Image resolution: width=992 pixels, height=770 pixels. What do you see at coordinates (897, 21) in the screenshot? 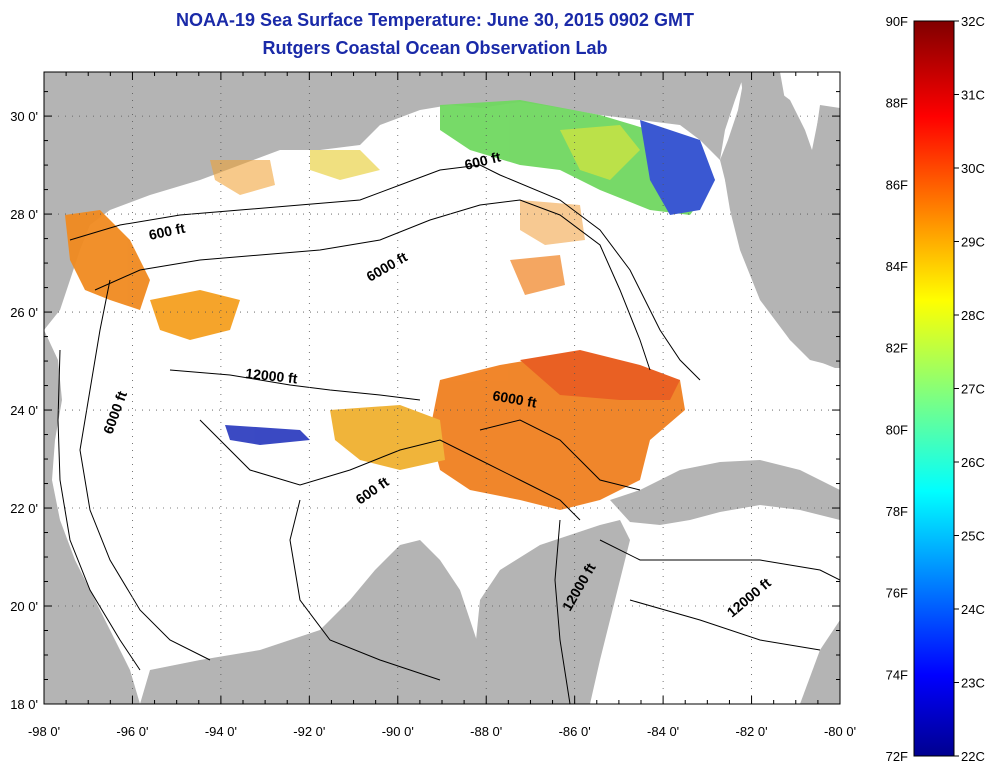
I see `colorbar-f-label: 90F` at bounding box center [897, 21].